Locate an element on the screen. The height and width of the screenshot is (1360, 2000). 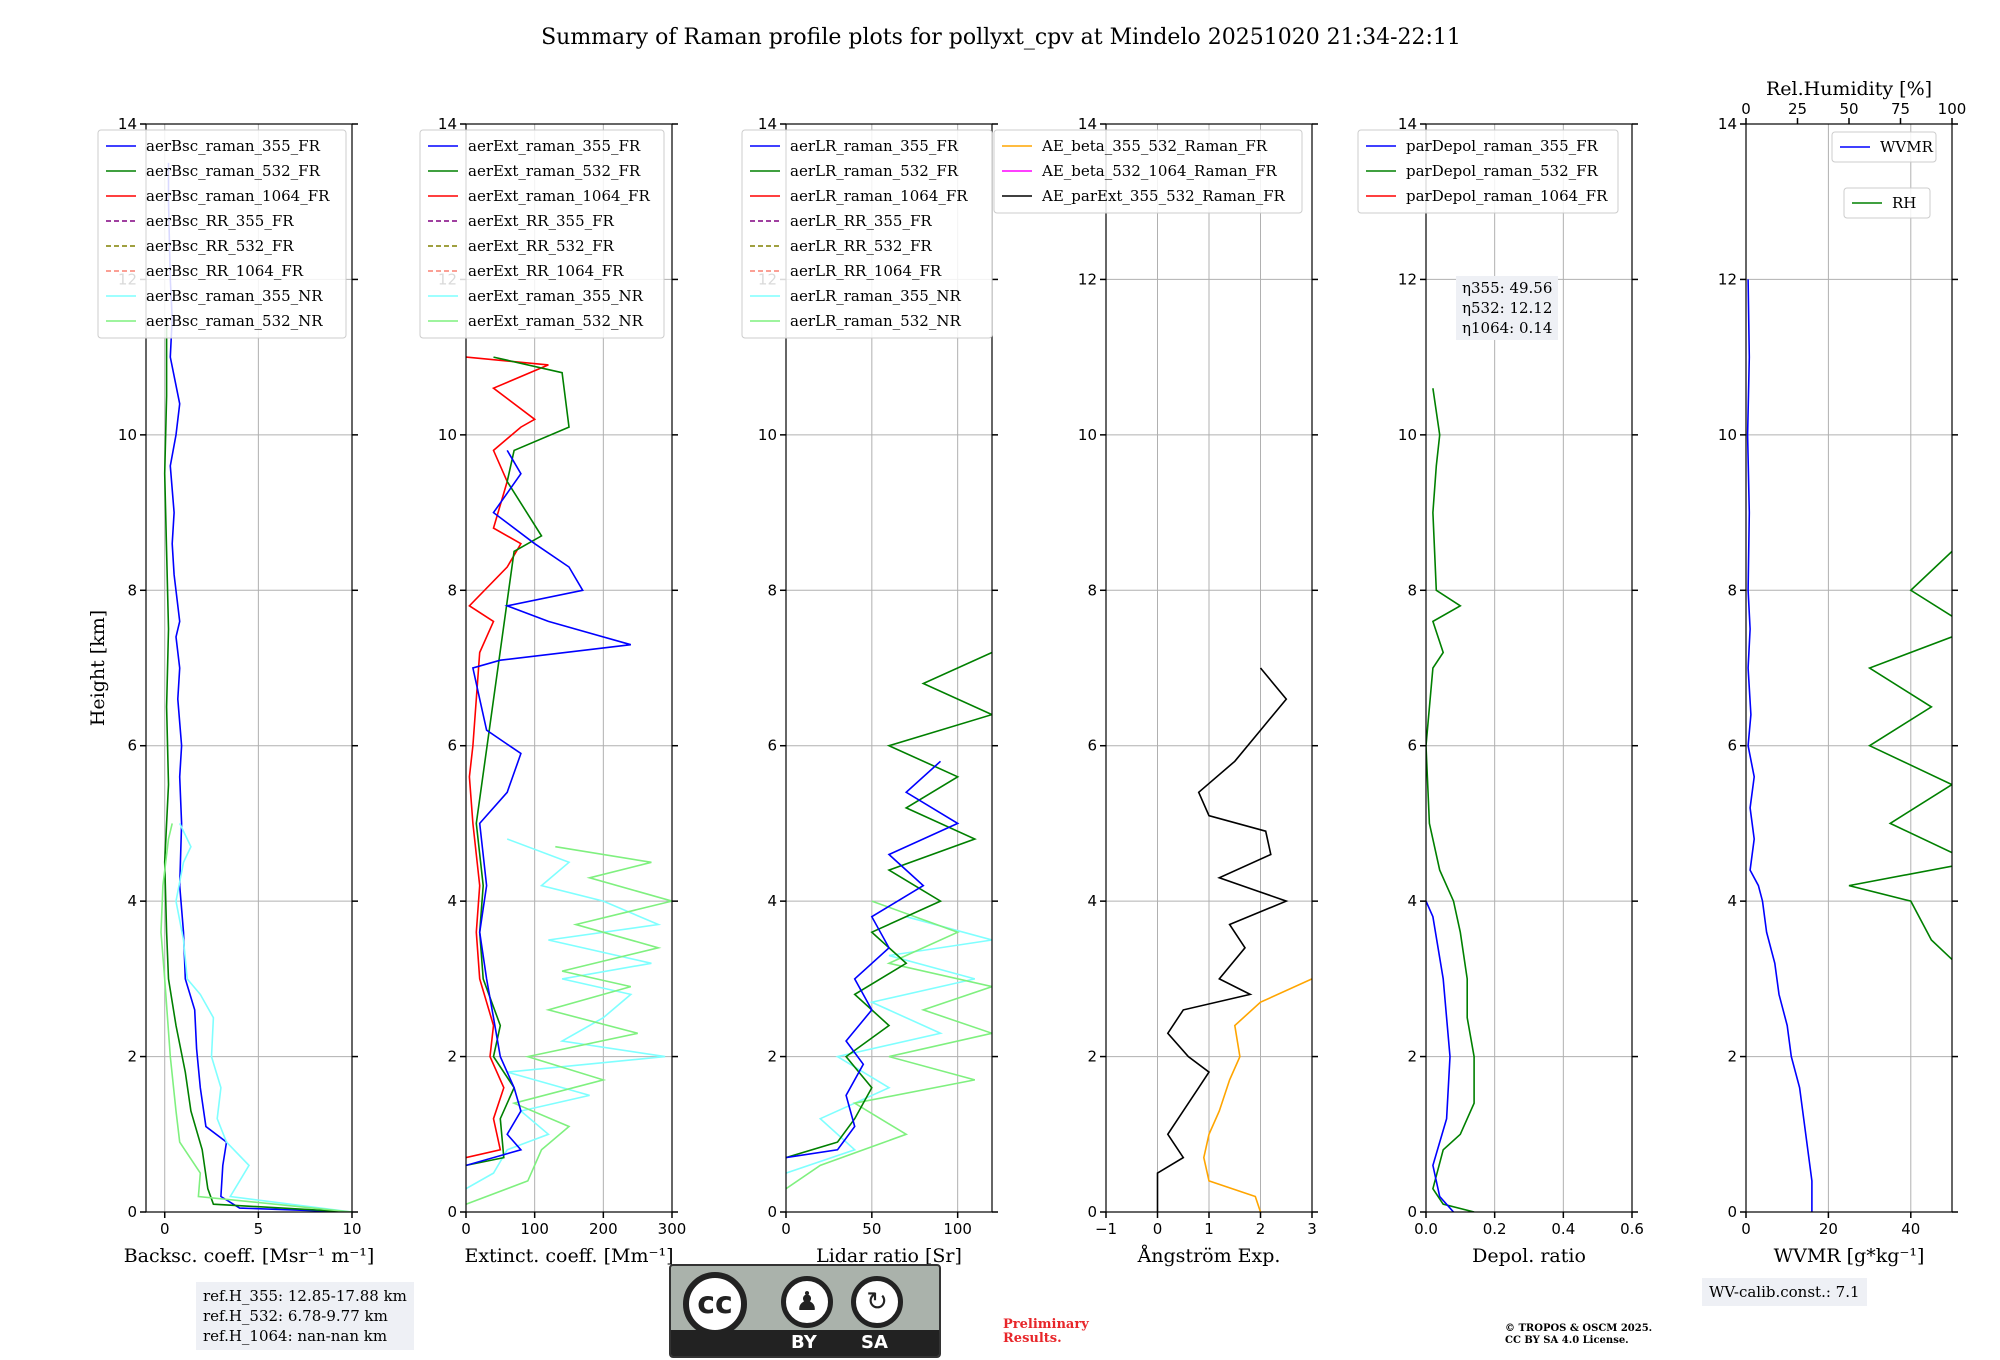
y-axis-label: Height [km] is located at coordinates (98, 668).